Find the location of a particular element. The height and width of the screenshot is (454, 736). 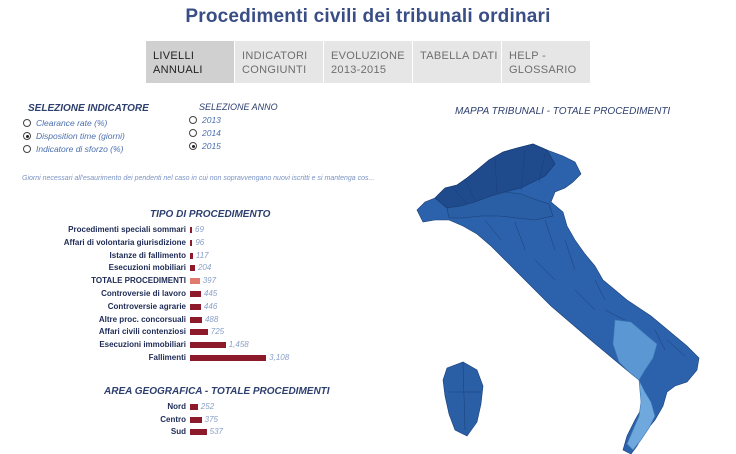

bar-value: 117 is located at coordinates (202, 255).